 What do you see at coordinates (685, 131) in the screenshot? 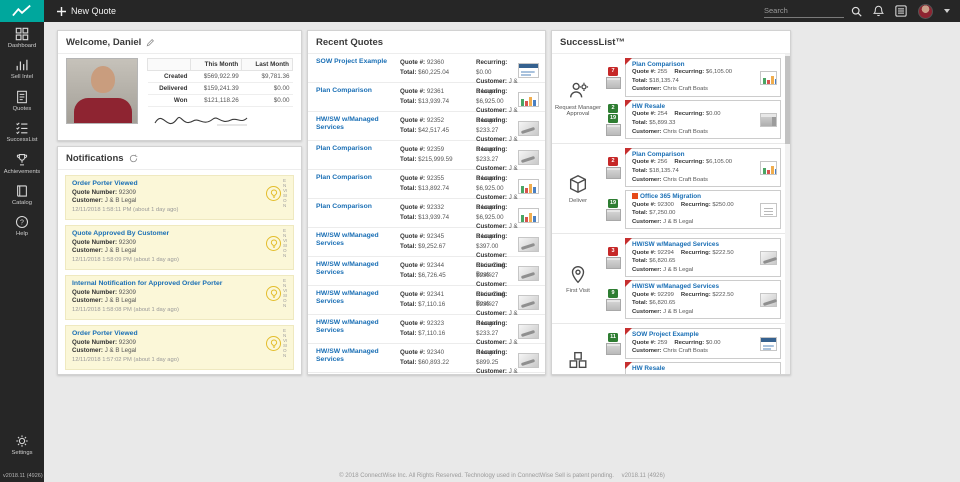
I see `customer-value: Chris Craft Boats` at bounding box center [685, 131].